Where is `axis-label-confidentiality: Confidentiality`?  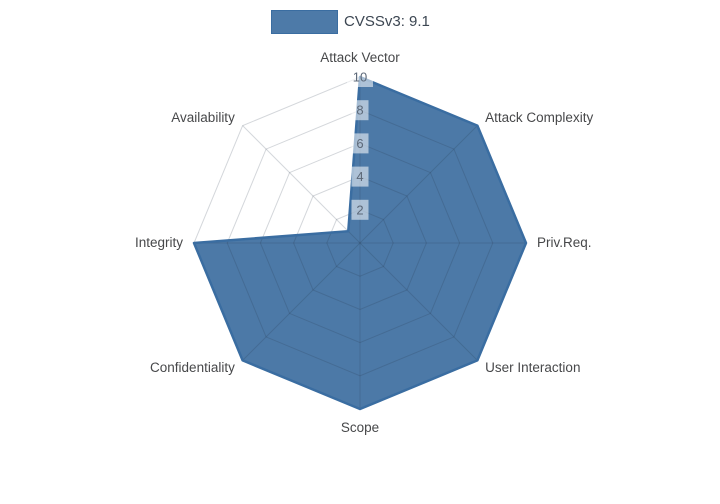
axis-label-confidentiality: Confidentiality is located at coordinates (192, 367).